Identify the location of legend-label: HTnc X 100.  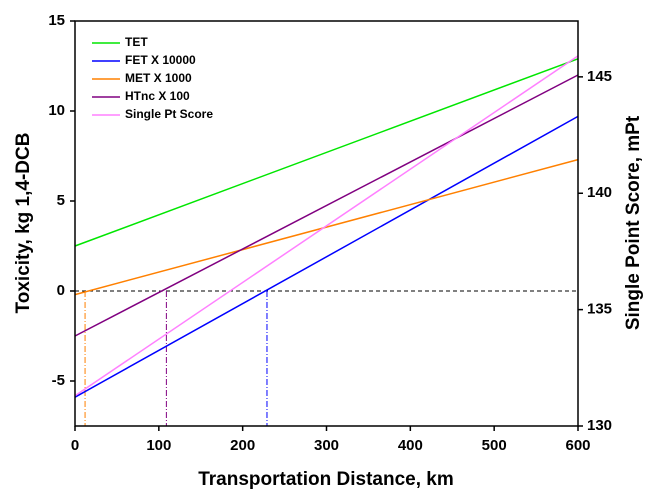
(157, 96).